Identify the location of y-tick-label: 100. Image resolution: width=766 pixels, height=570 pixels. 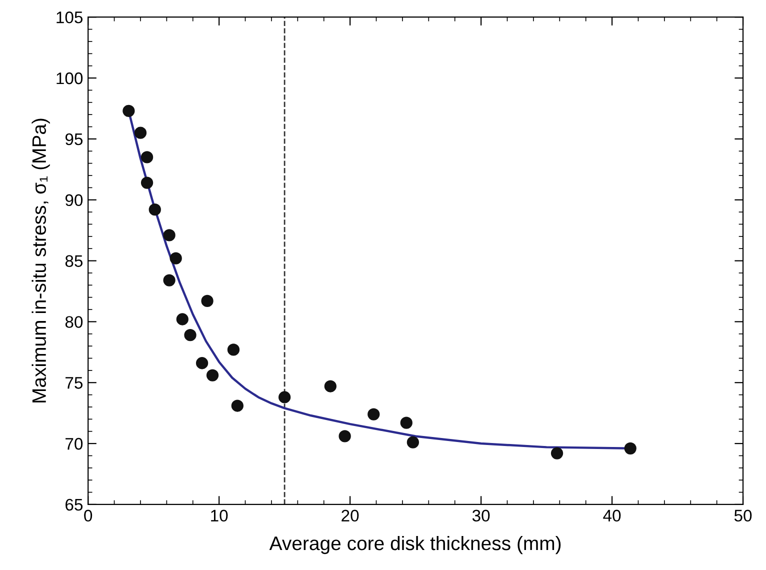
(69, 78).